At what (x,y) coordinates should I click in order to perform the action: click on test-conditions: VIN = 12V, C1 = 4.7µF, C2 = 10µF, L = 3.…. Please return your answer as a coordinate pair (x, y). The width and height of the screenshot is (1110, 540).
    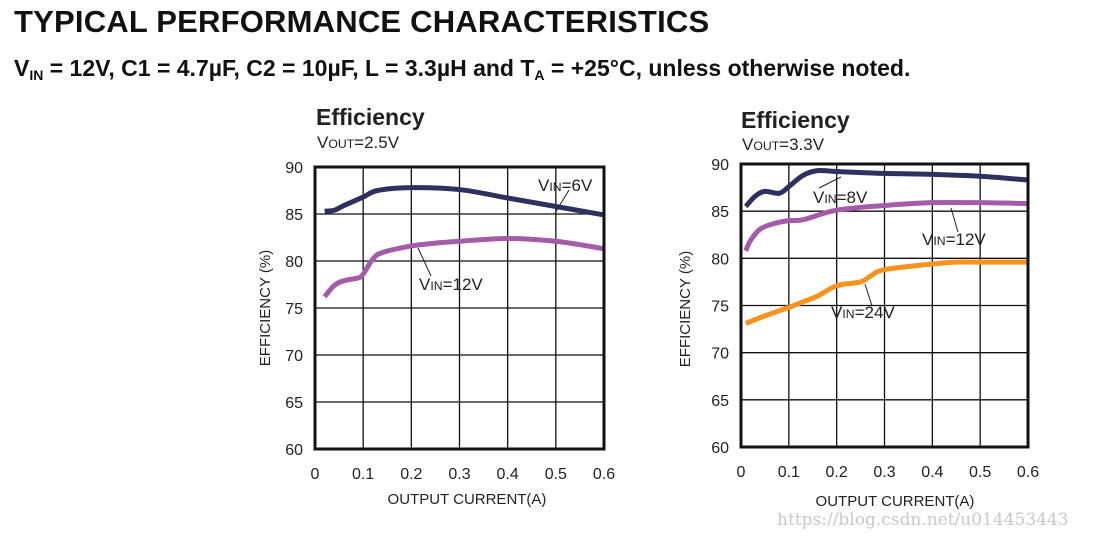
    Looking at the image, I should click on (462, 69).